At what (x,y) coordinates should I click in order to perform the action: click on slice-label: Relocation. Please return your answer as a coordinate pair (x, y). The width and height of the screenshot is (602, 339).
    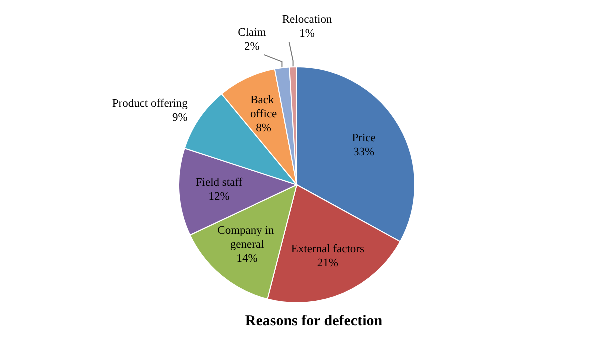
    Looking at the image, I should click on (307, 20).